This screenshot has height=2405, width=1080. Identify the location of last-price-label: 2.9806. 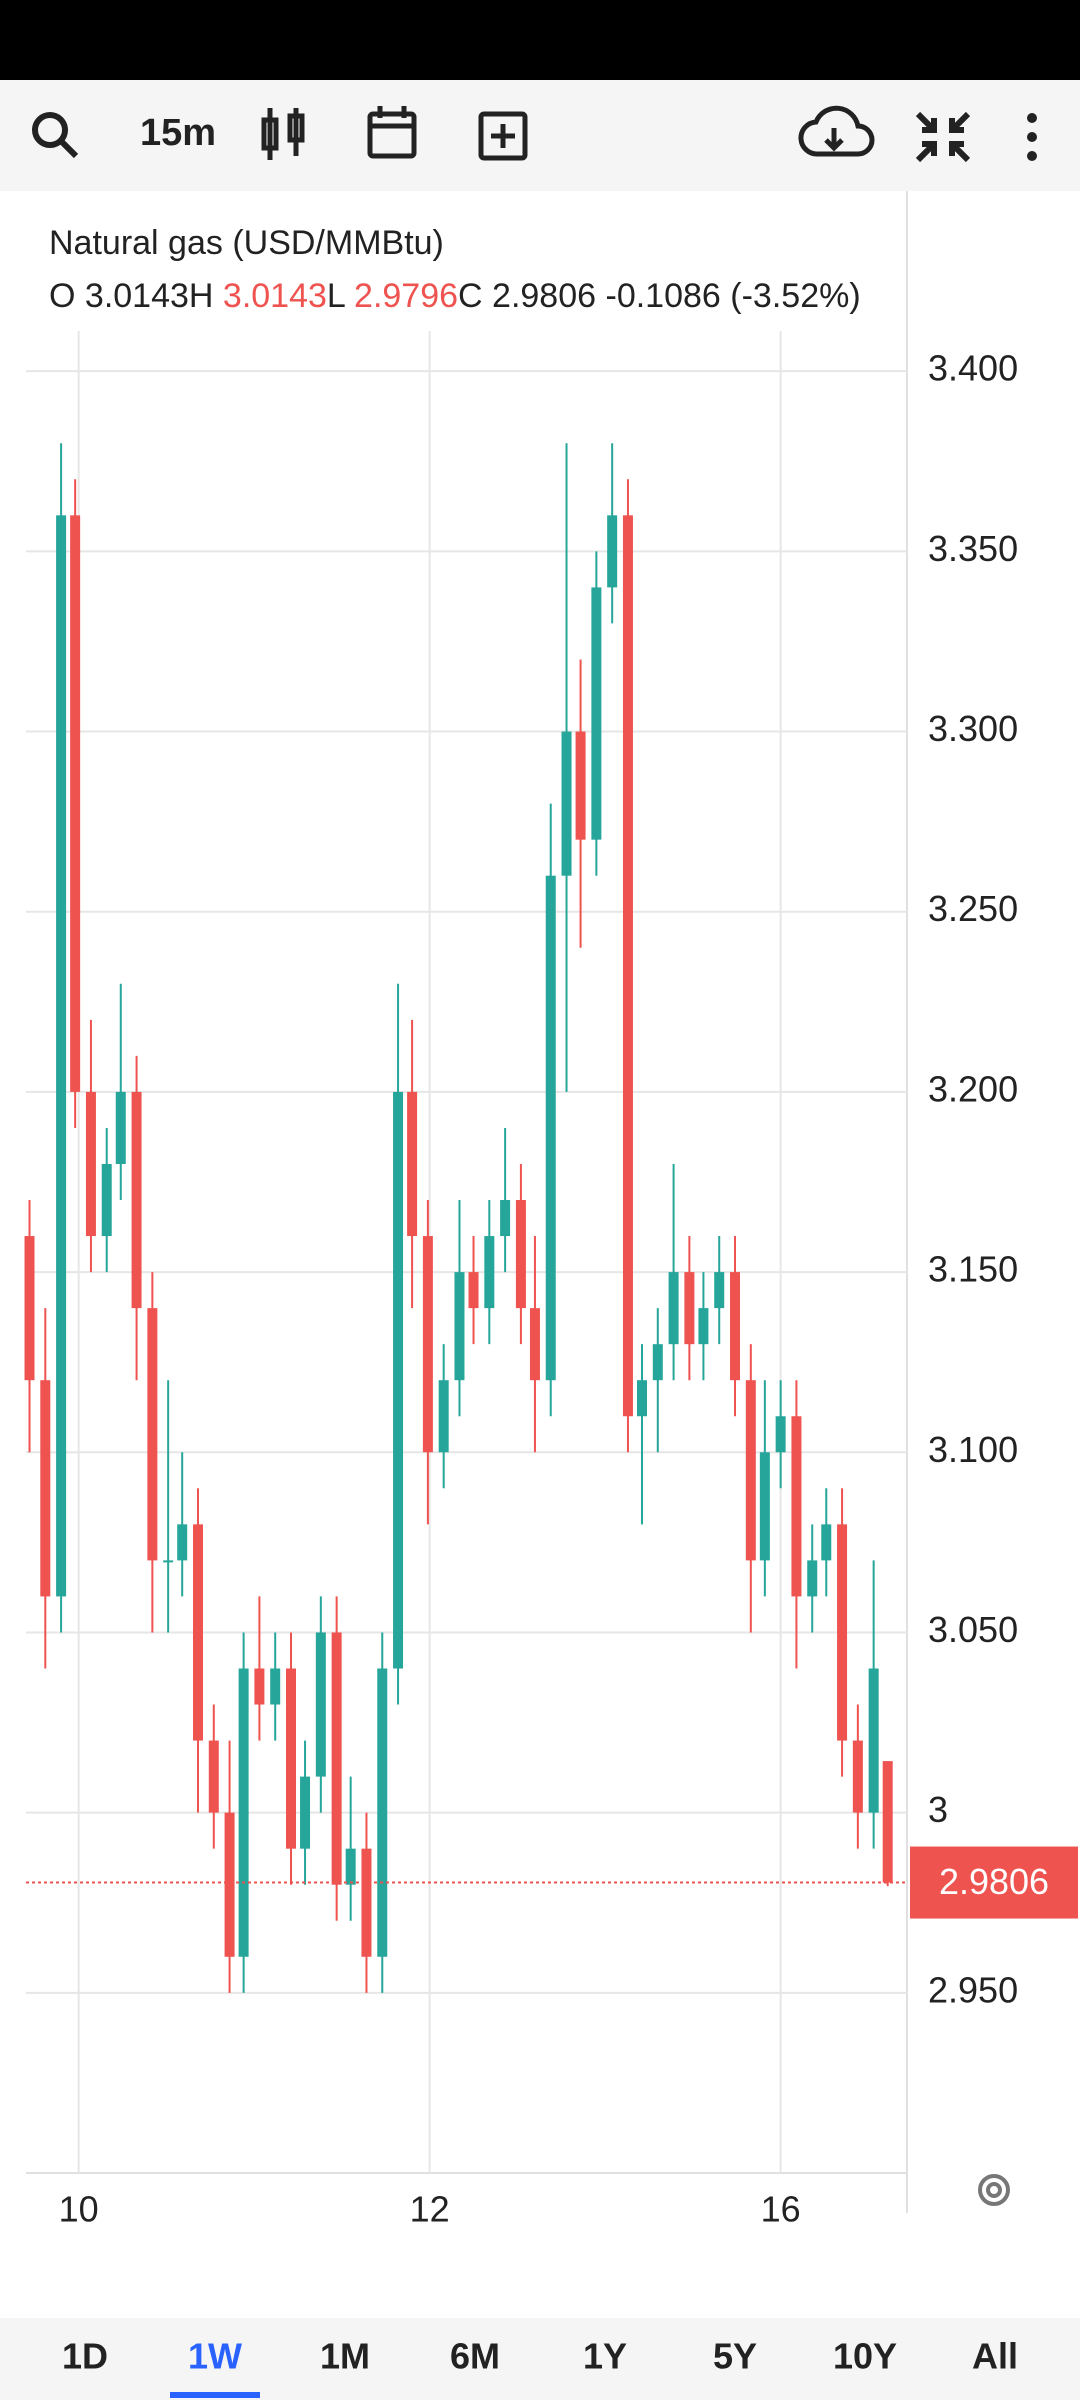
(994, 1881).